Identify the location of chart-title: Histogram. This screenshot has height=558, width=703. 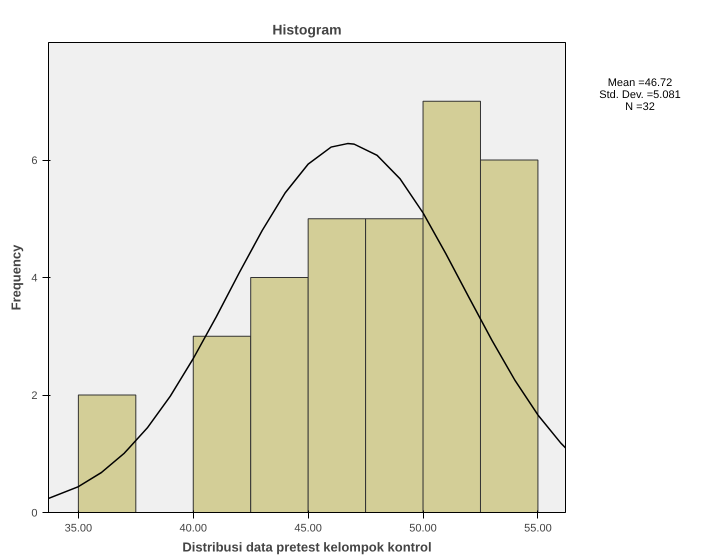
(307, 30).